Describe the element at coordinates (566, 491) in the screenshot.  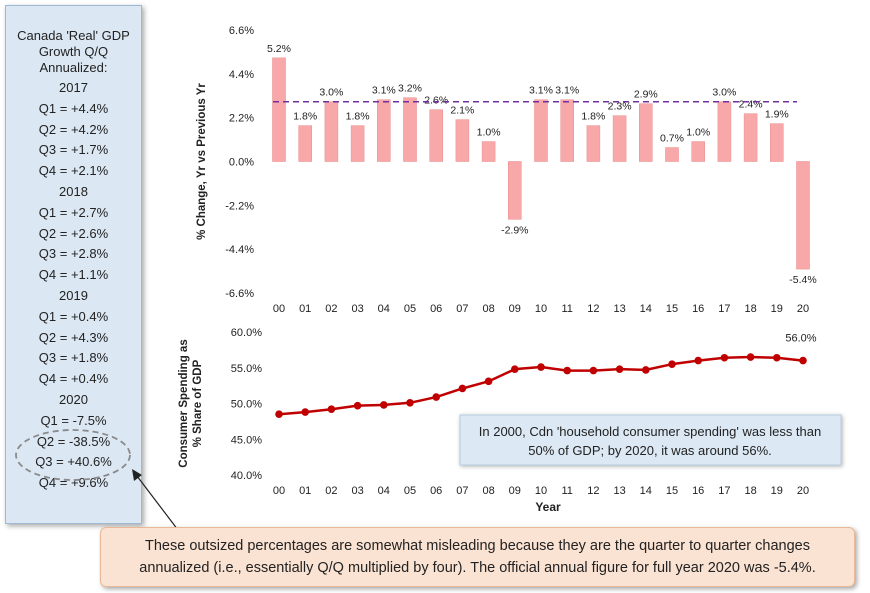
I see `line-xtick-label: 11` at that location.